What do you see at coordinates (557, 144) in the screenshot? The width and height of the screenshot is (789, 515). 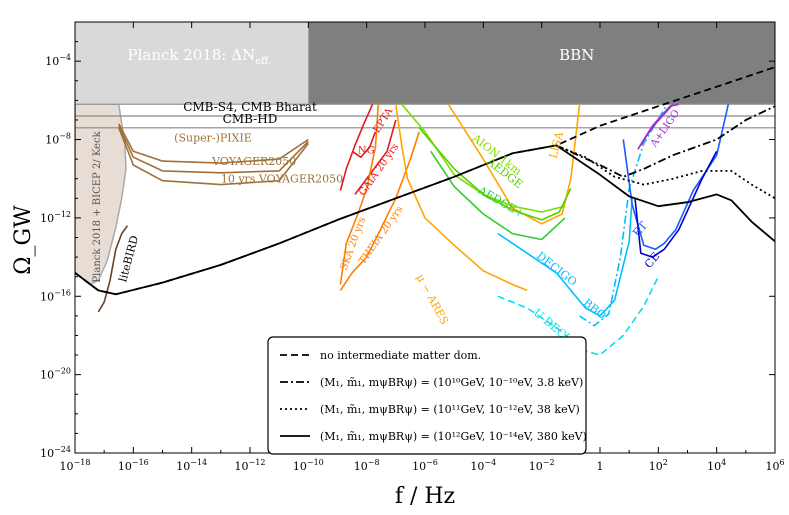 I see `lisa-label: LISA` at bounding box center [557, 144].